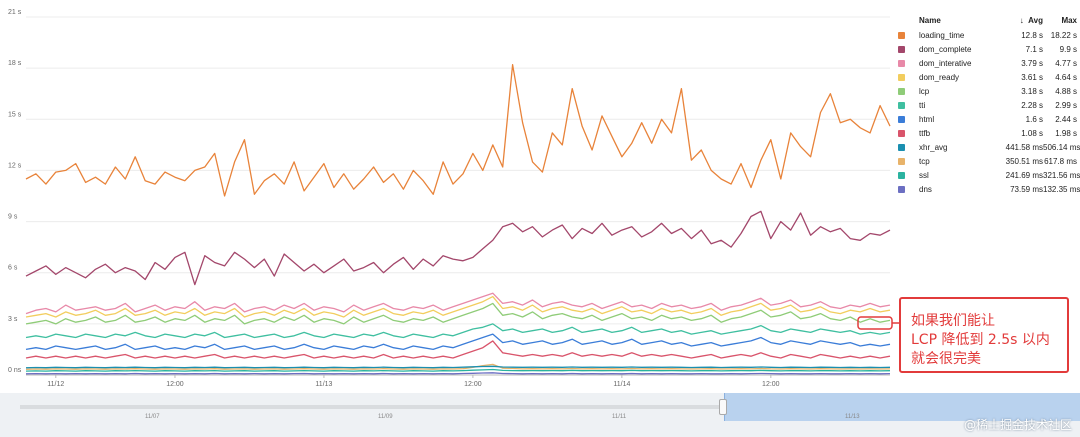  I want to click on annotation-callout: 如果我们能让 LCP 降低到 2.5s 以内 就会很完美, so click(984, 335).